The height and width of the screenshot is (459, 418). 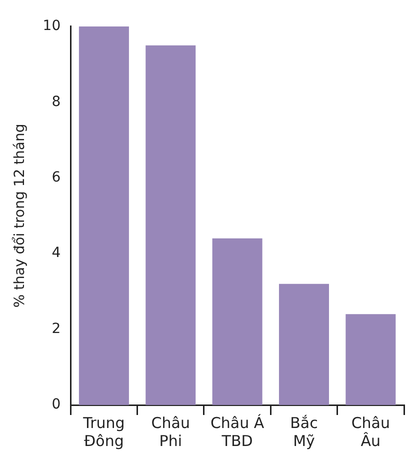 I want to click on x-tick-label: Châu Phi, so click(x=170, y=432).